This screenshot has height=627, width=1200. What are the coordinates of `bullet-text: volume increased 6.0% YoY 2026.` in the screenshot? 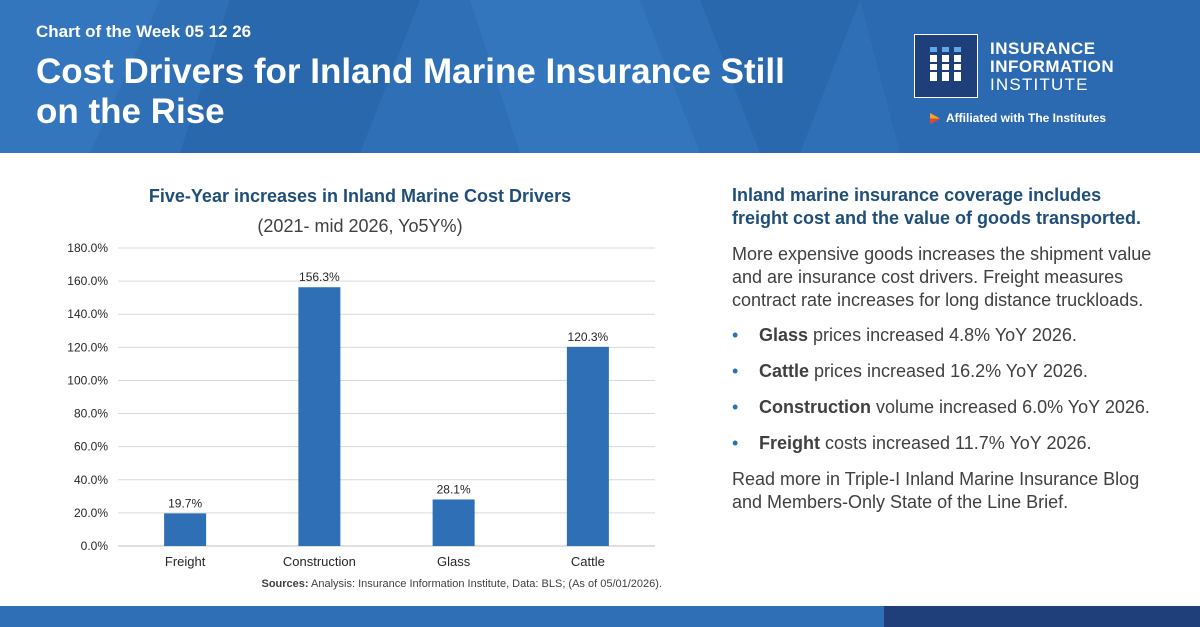 It's located at (1010, 407).